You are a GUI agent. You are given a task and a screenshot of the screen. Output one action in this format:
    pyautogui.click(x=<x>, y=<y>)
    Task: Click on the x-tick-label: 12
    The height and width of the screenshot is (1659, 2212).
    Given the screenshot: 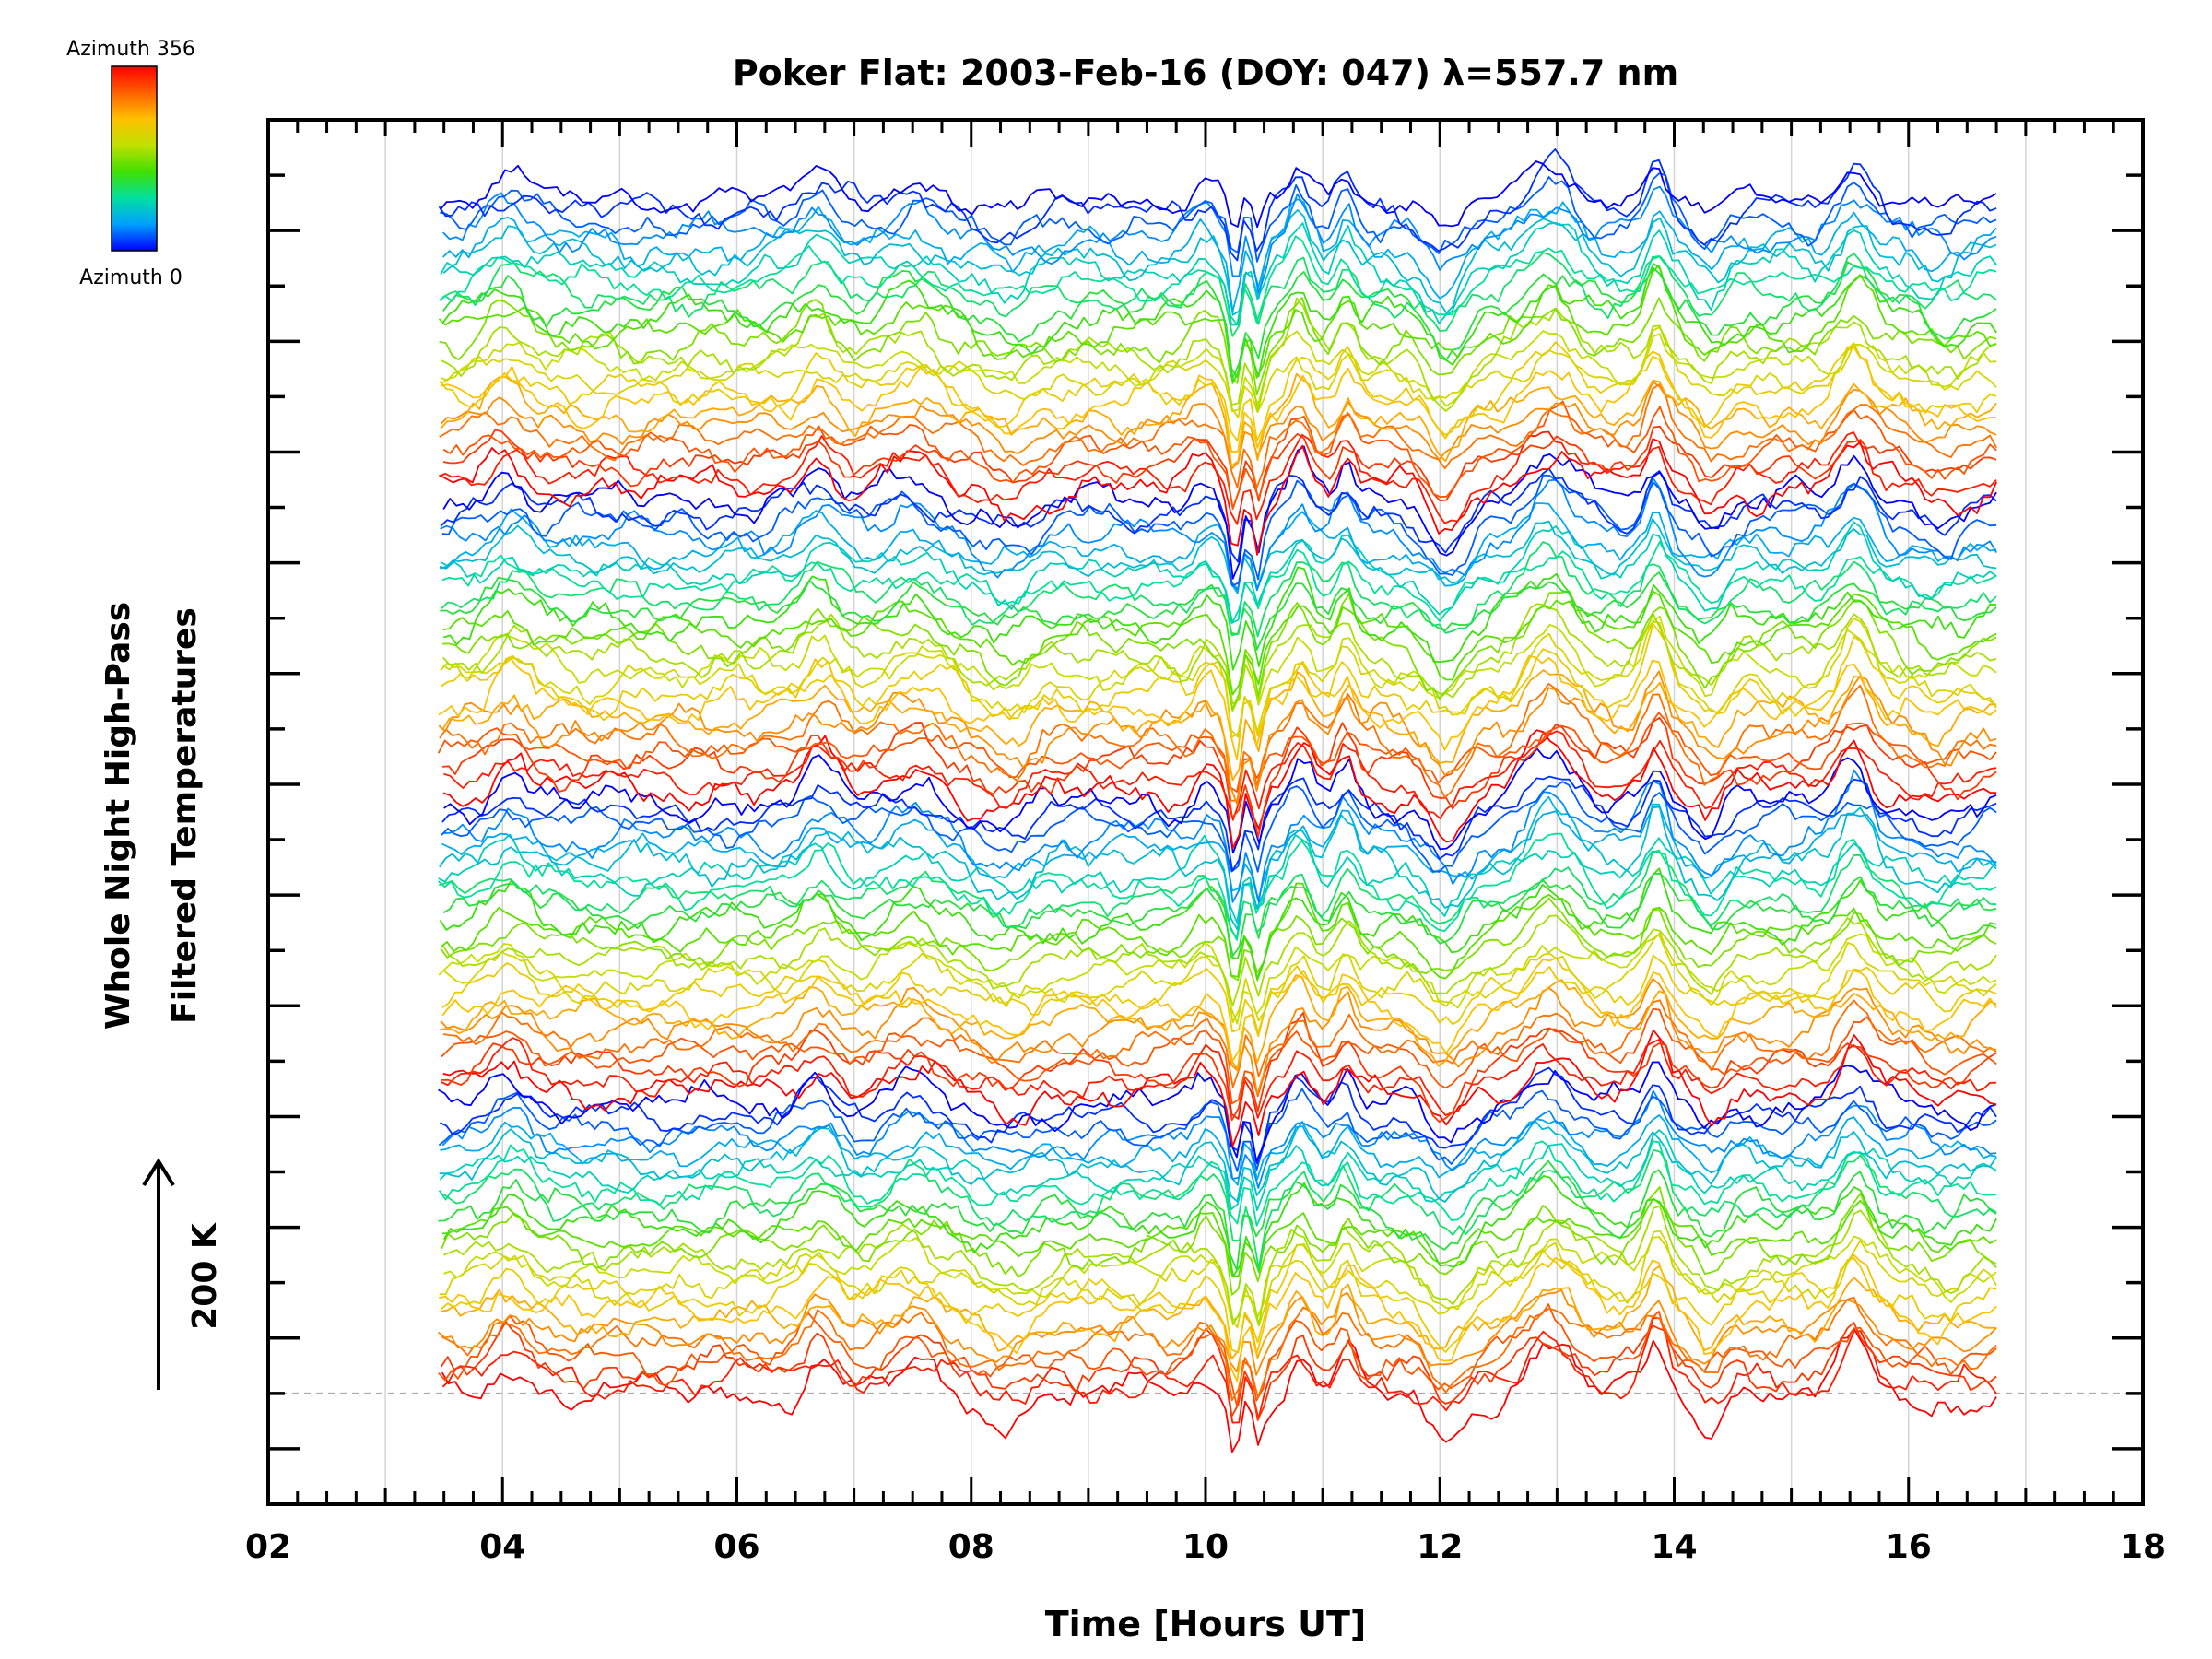 What is the action you would take?
    pyautogui.click(x=1440, y=1547)
    